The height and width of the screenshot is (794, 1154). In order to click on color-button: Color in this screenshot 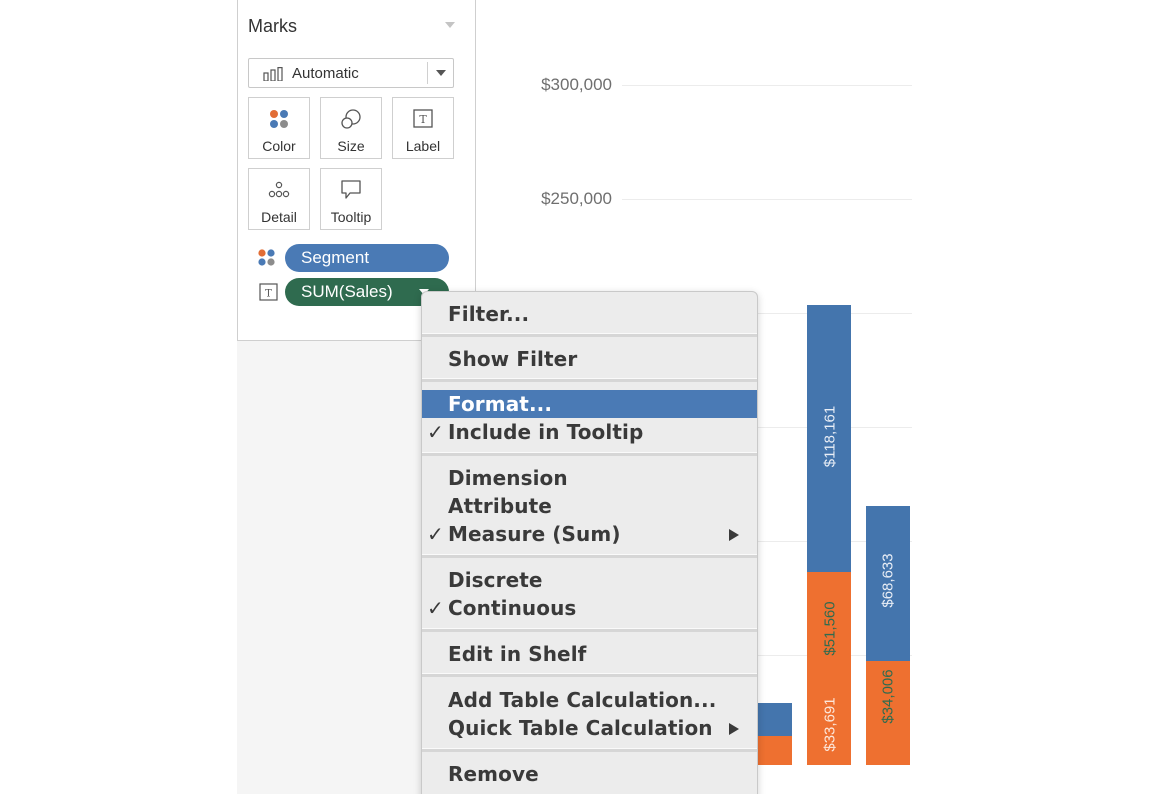, I will do `click(279, 128)`.